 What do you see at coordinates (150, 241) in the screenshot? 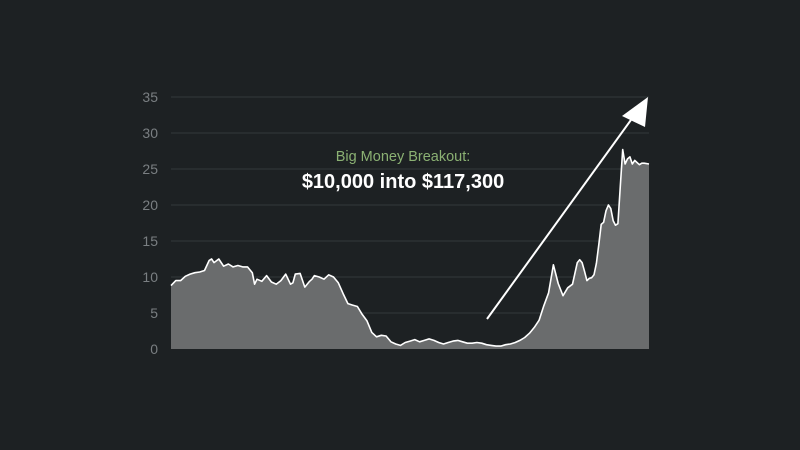
I see `y-tick-label: 15` at bounding box center [150, 241].